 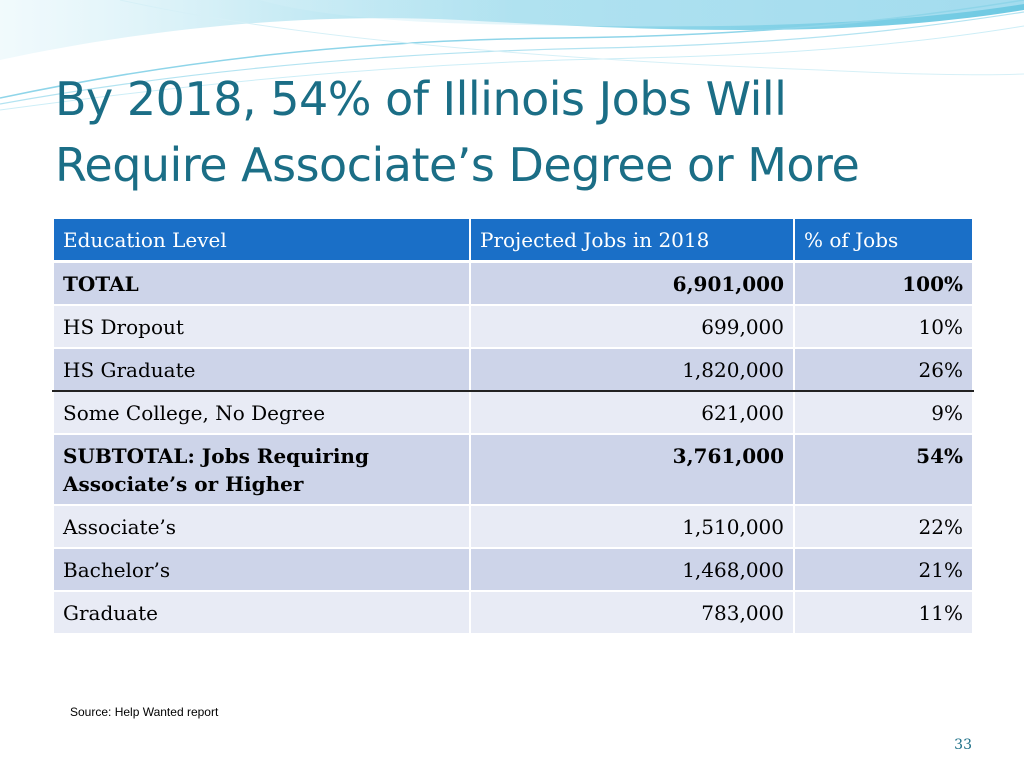 I want to click on cell-percent-of-jobs: 22%, so click(x=883, y=526).